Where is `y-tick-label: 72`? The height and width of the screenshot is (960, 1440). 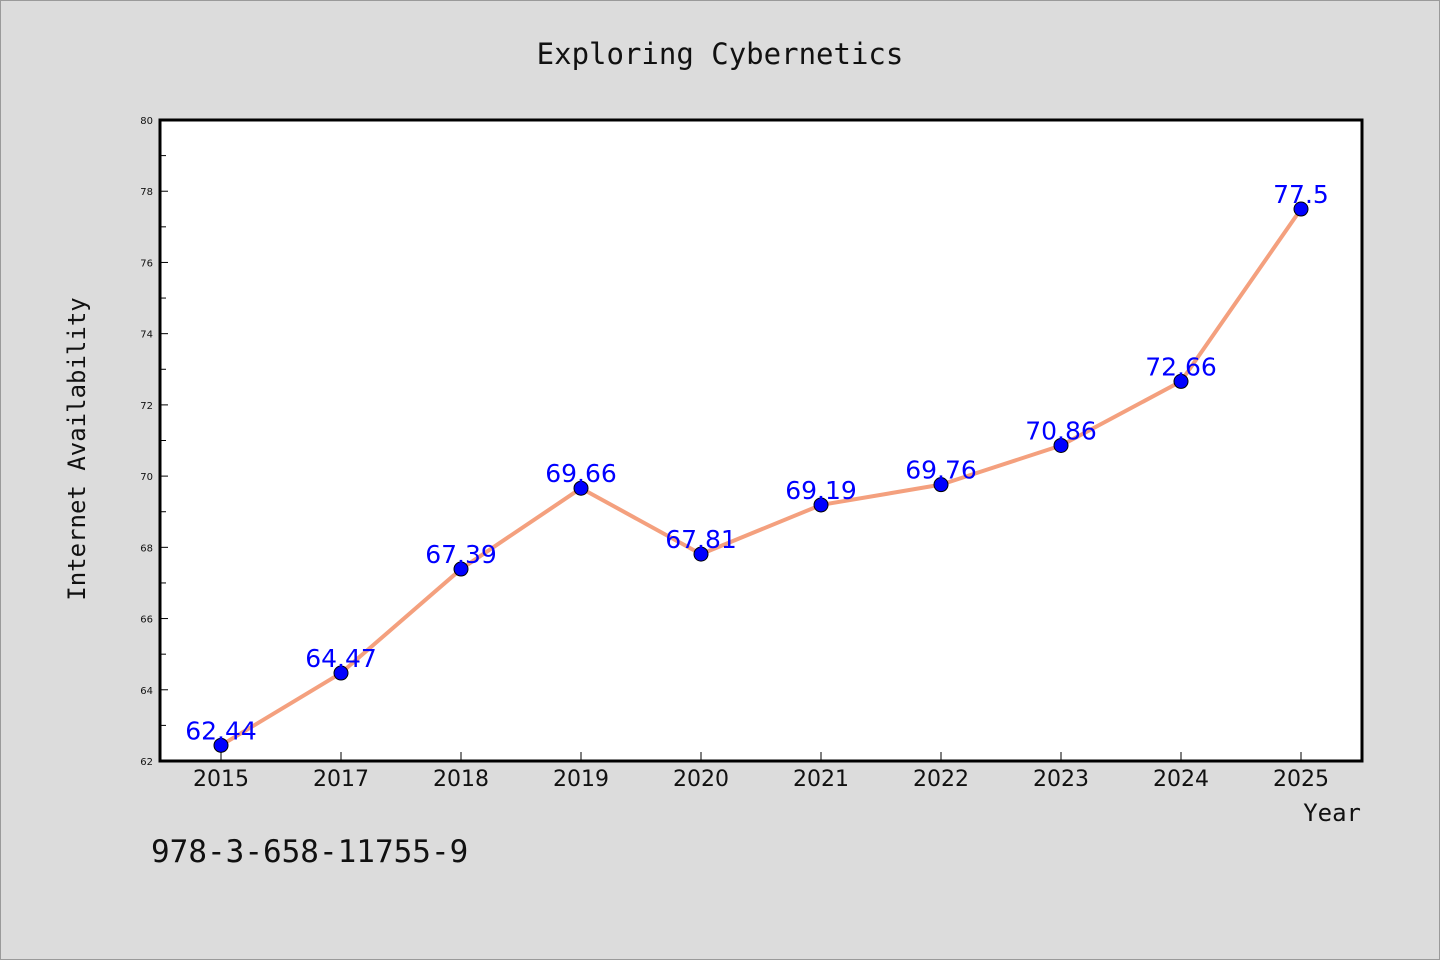 y-tick-label: 72 is located at coordinates (146, 406).